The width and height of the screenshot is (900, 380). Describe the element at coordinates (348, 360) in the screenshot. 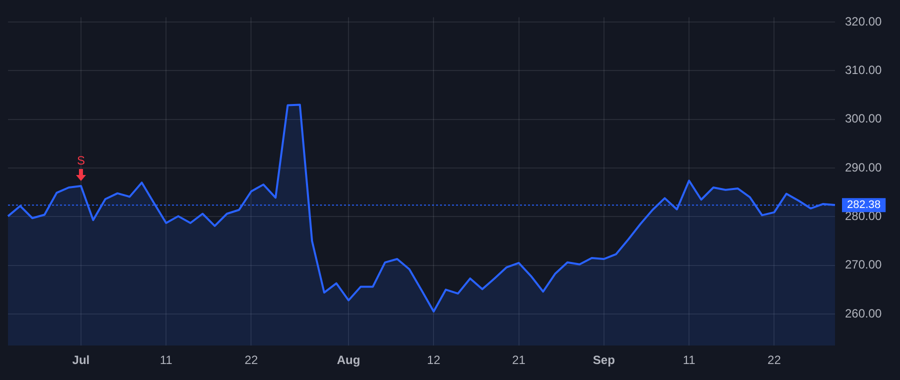

I see `x-tick-label: Aug` at that location.